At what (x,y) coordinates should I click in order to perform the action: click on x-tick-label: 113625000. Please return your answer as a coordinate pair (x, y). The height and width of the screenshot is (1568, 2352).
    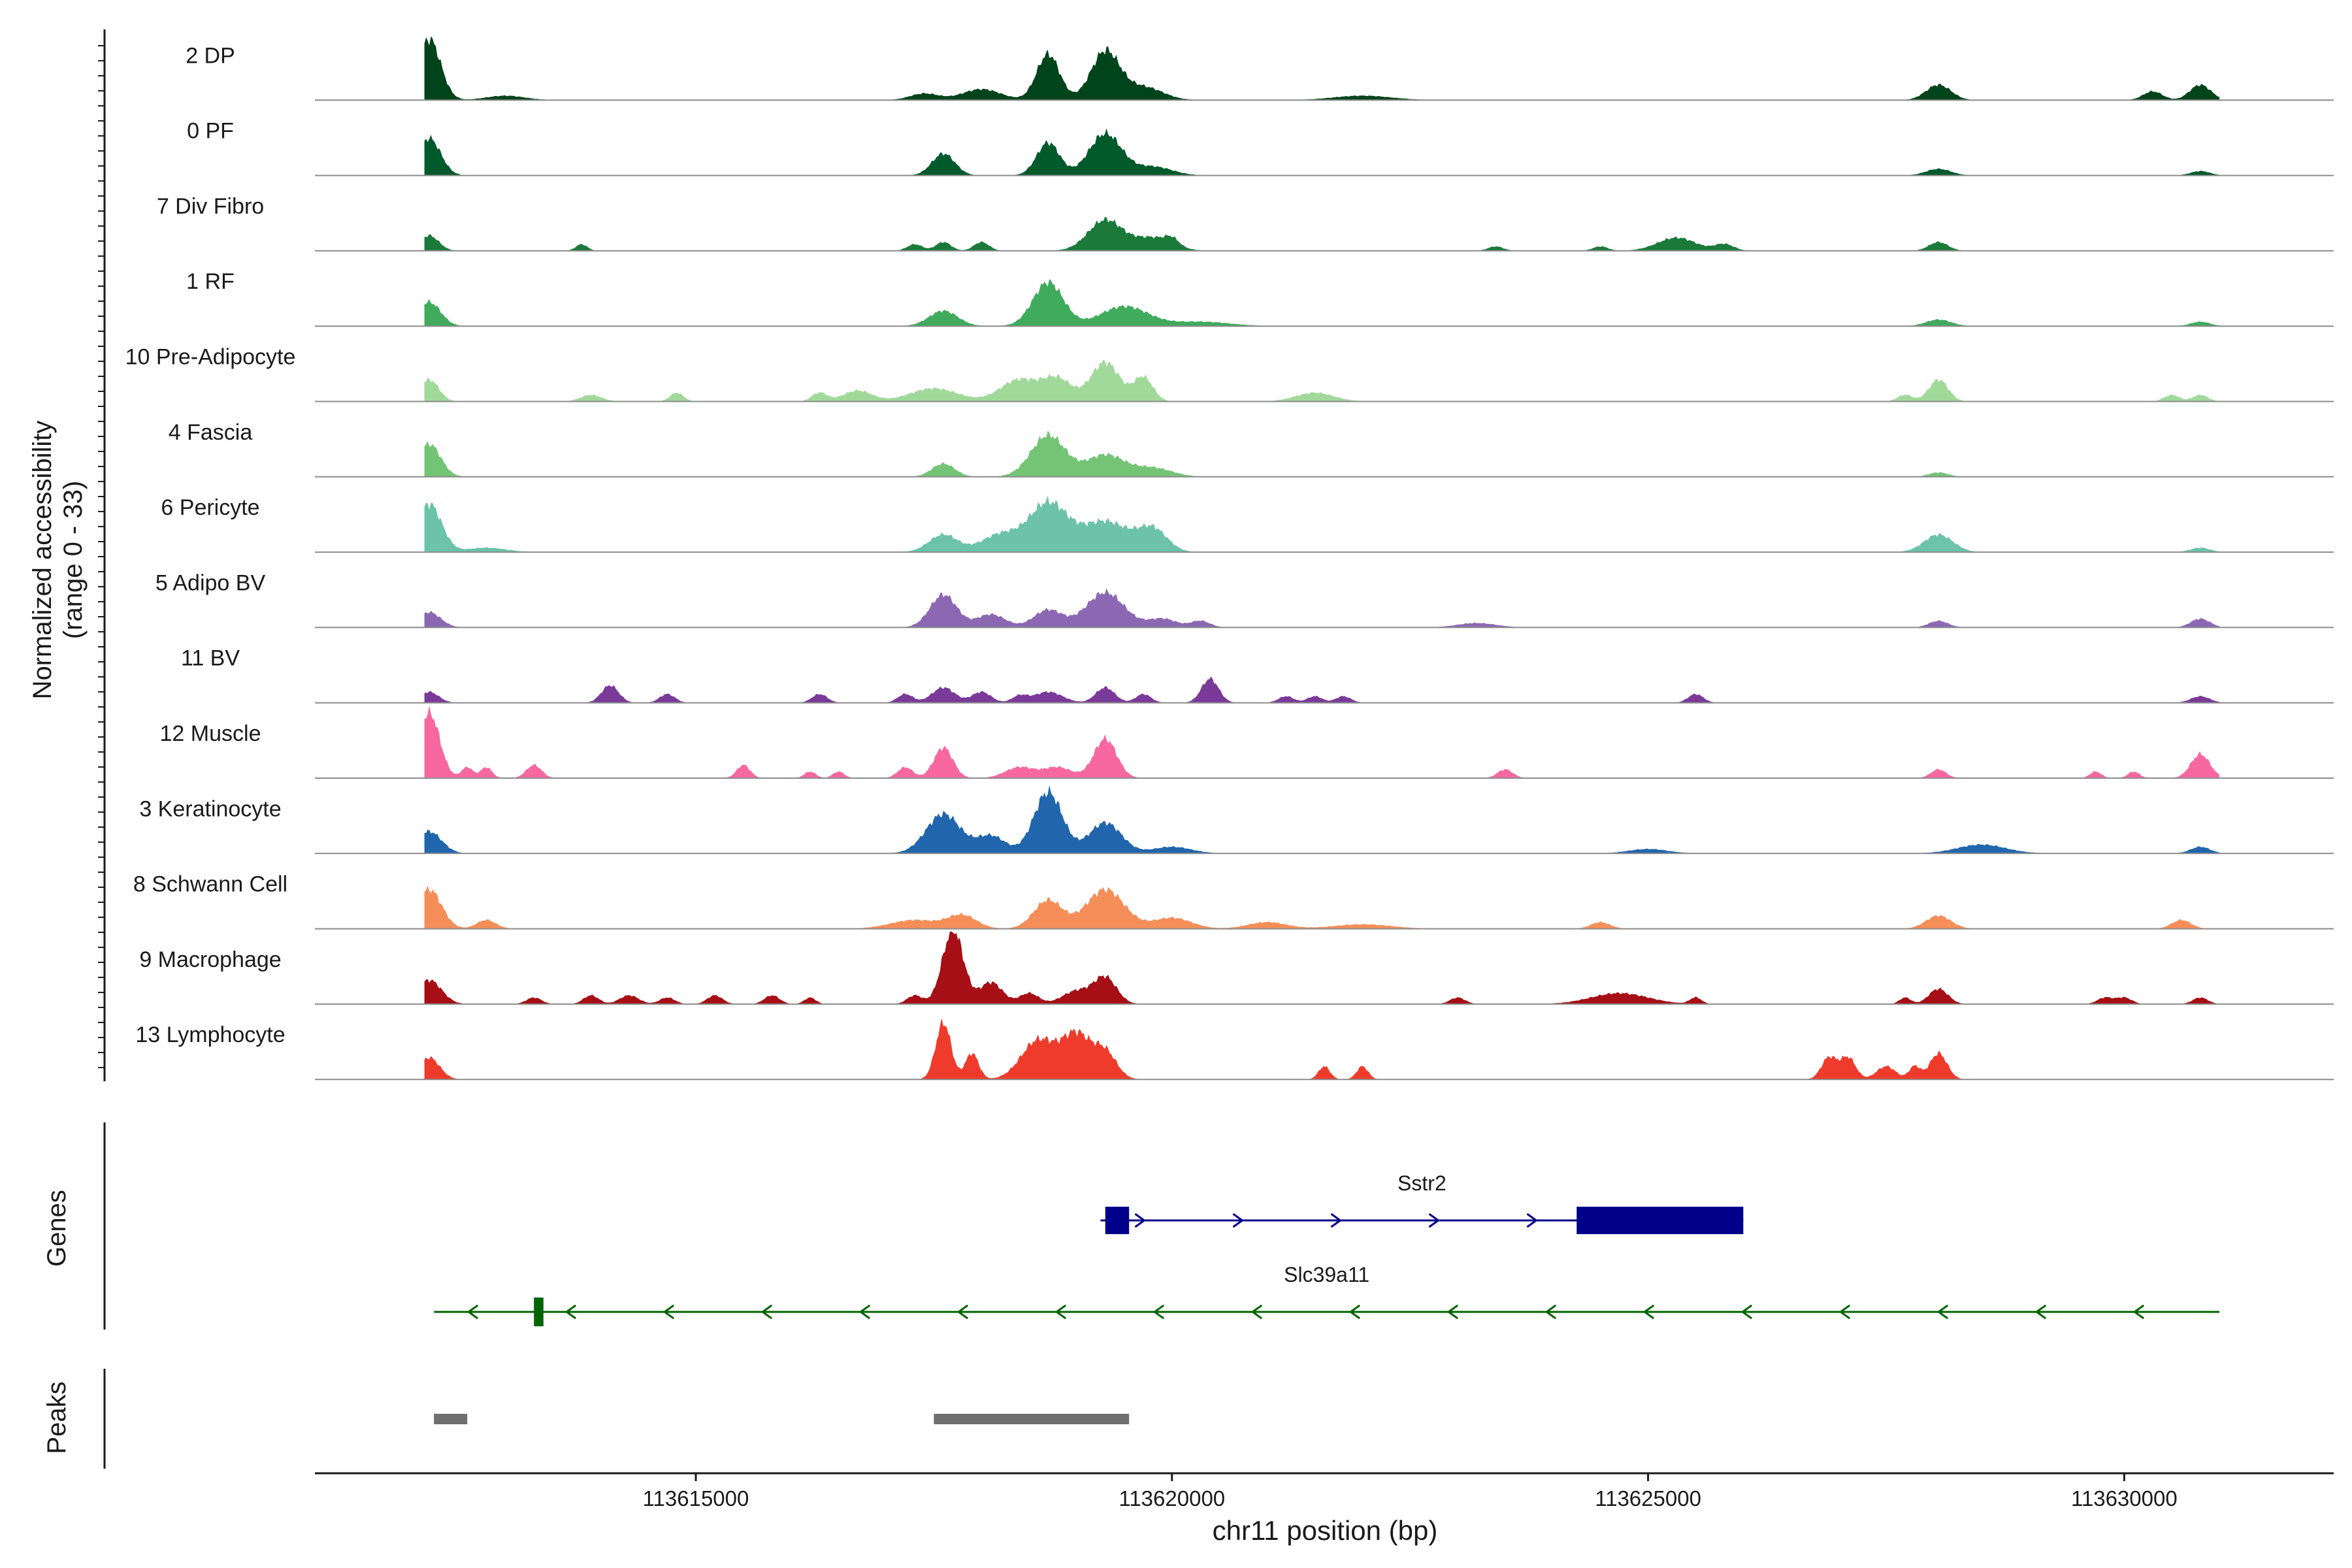
    Looking at the image, I should click on (1648, 1498).